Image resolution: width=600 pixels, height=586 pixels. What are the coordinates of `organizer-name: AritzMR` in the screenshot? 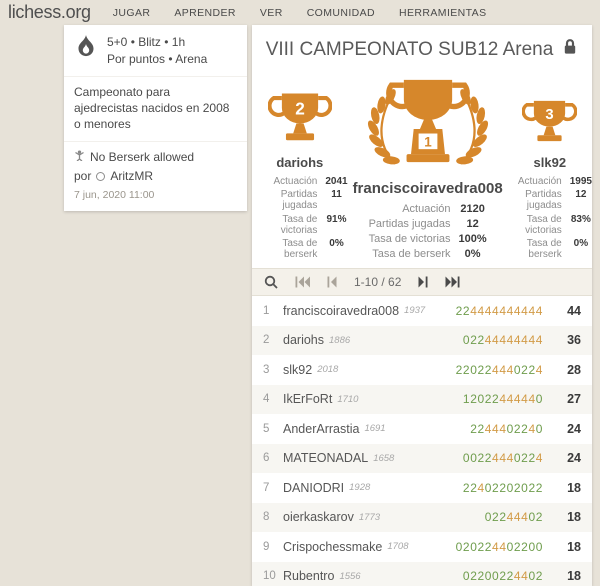 It's located at (132, 175).